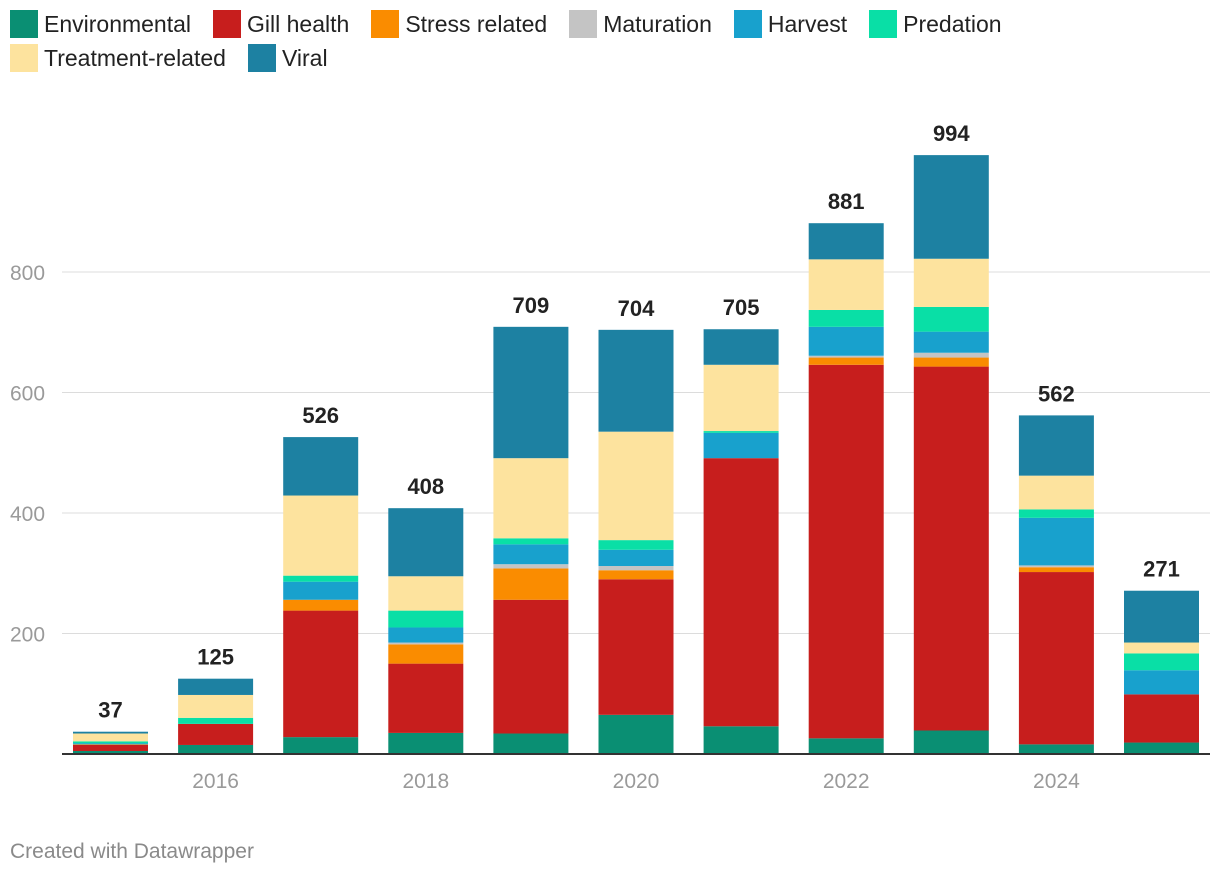 The width and height of the screenshot is (1220, 878). Describe the element at coordinates (281, 24) in the screenshot. I see `legend-item-gill-health: Gill health` at that location.